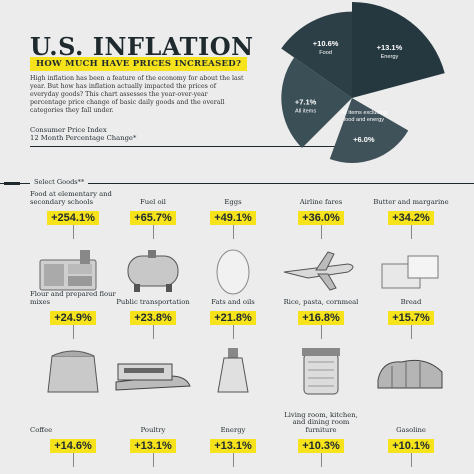 This screenshot has width=474, height=474. Describe the element at coordinates (153, 269) in the screenshot. I see `fuel-tank-icon` at that location.